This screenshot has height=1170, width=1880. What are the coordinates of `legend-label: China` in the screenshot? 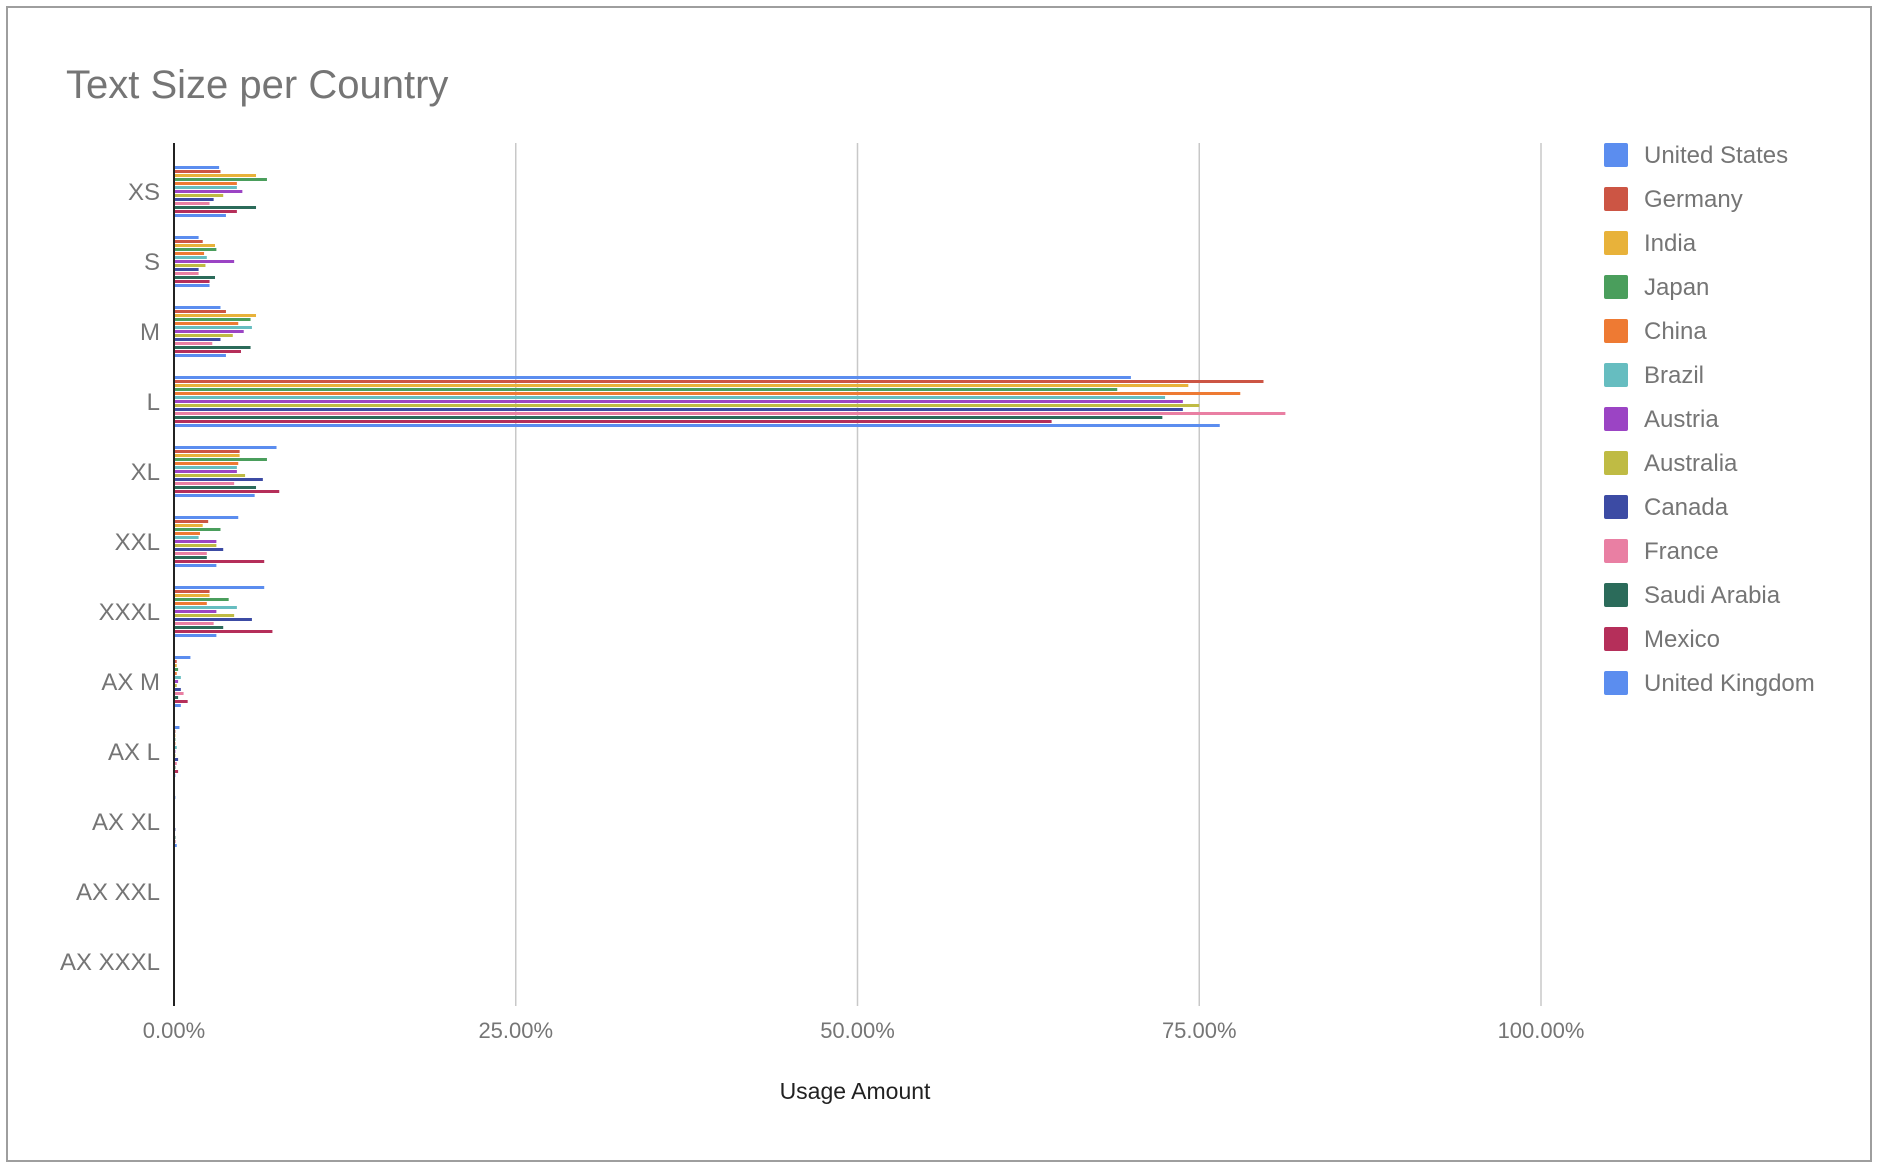 It's located at (1675, 331).